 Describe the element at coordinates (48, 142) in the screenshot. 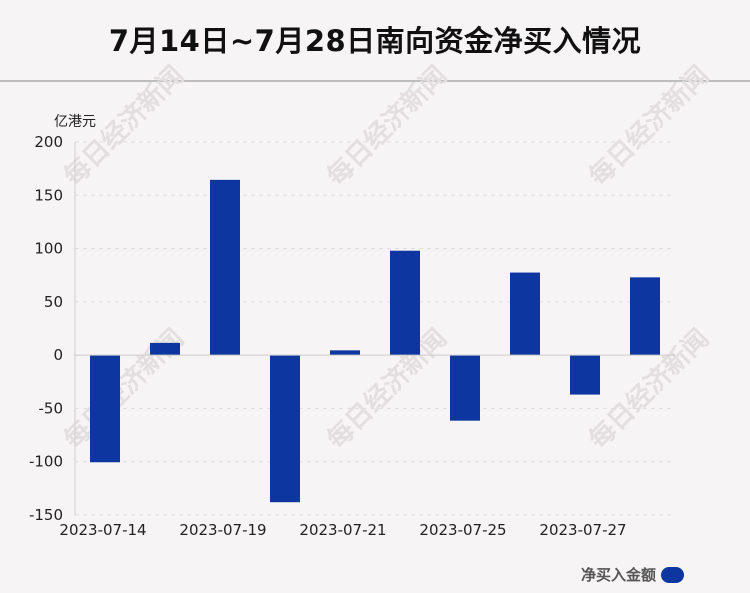

I see `y-tick-label: 200` at that location.